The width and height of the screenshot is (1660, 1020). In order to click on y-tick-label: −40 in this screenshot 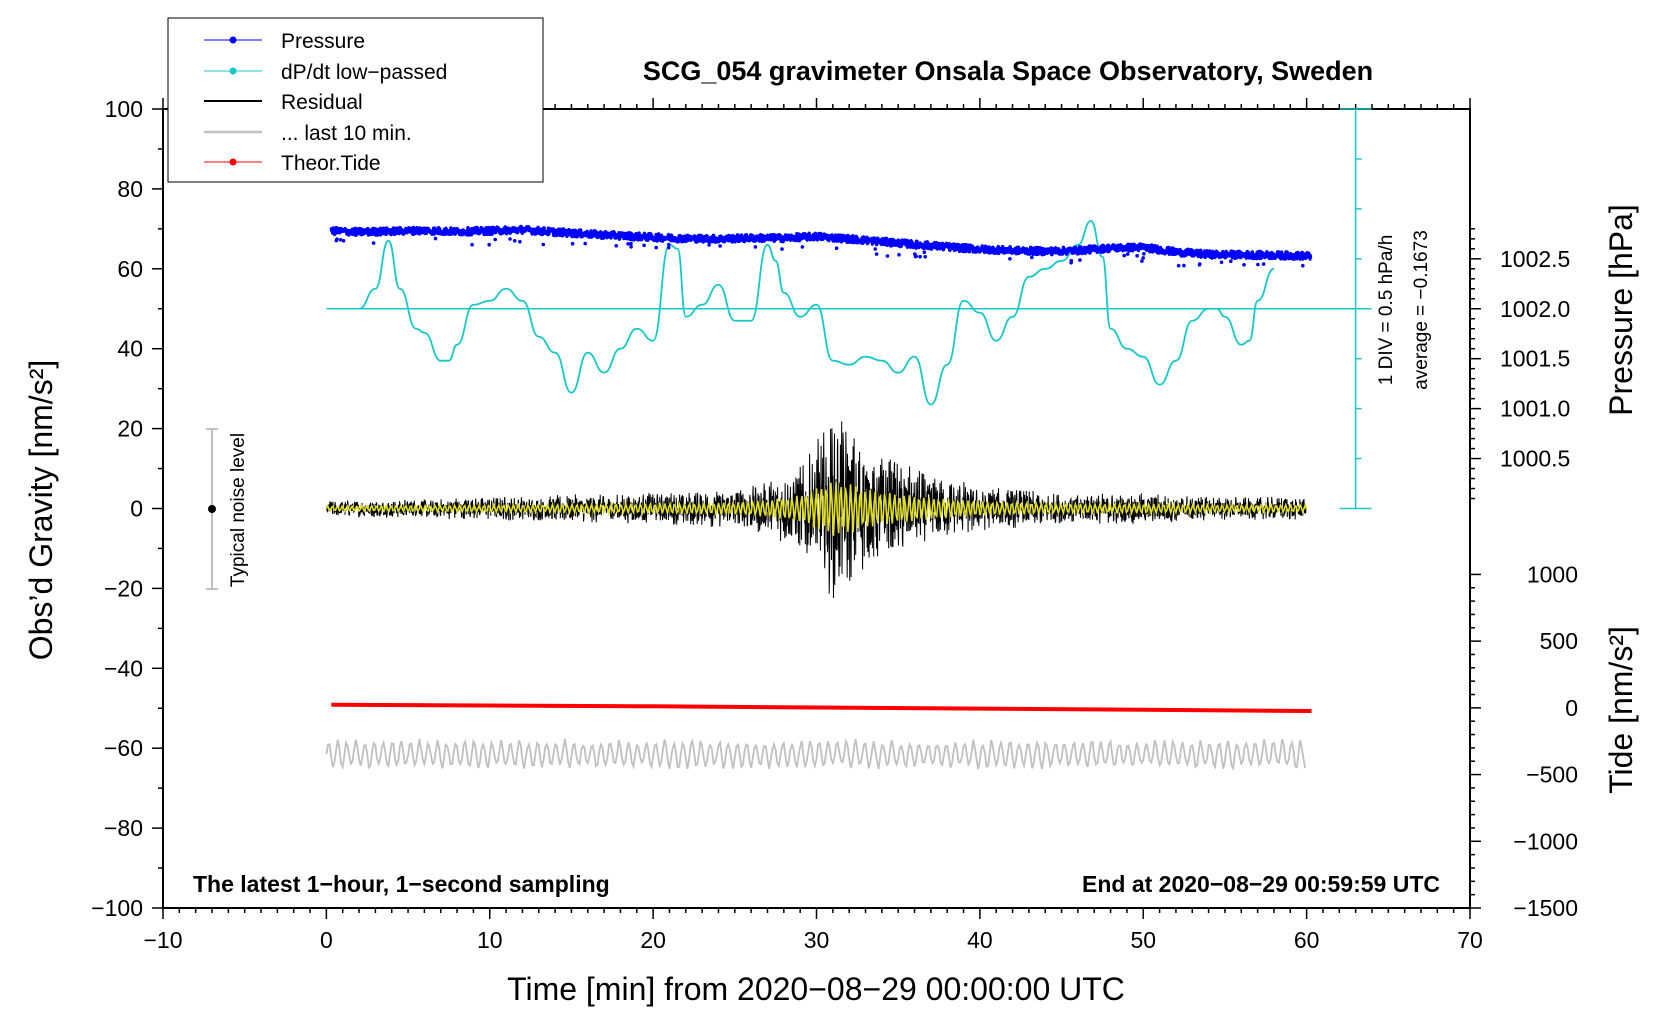, I will do `click(123, 668)`.